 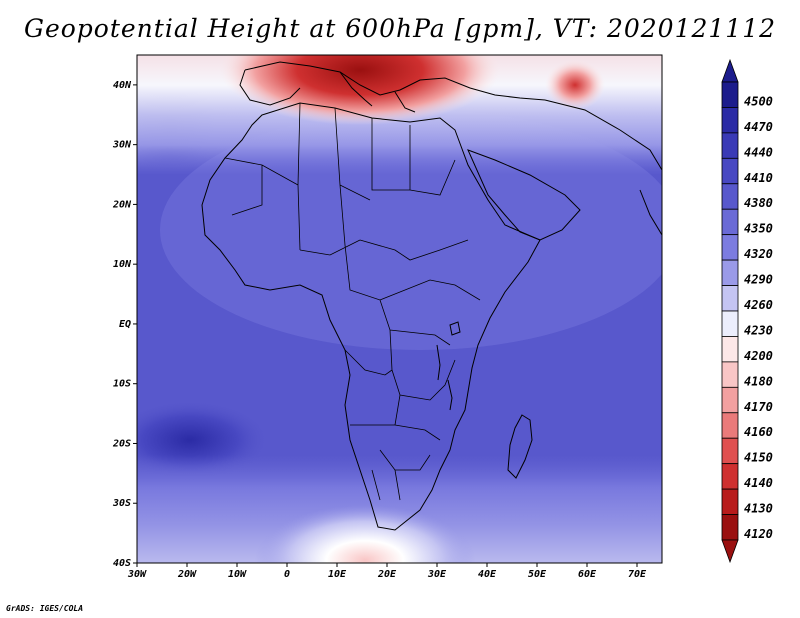 I want to click on colorbar-level-label: 4440, so click(x=758, y=152).